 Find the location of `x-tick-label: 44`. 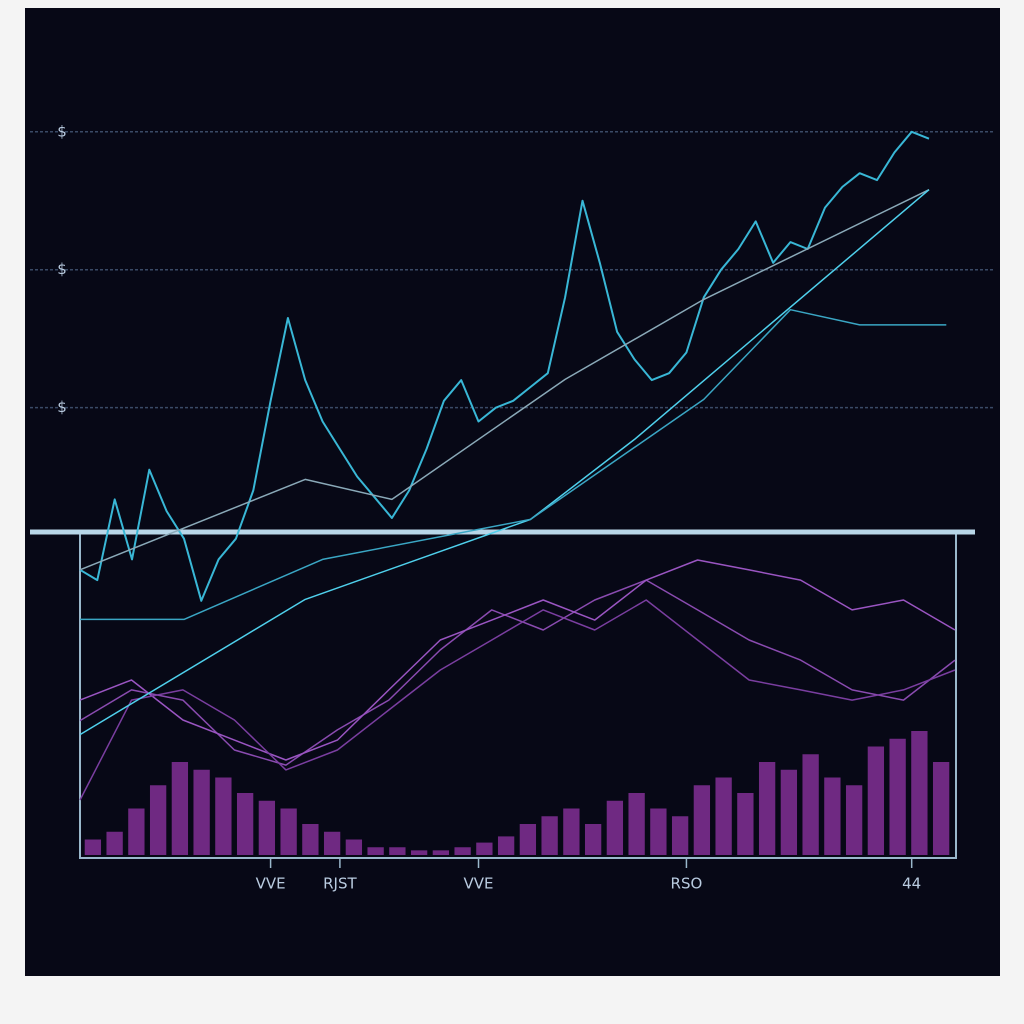

x-tick-label: 44 is located at coordinates (911, 884).